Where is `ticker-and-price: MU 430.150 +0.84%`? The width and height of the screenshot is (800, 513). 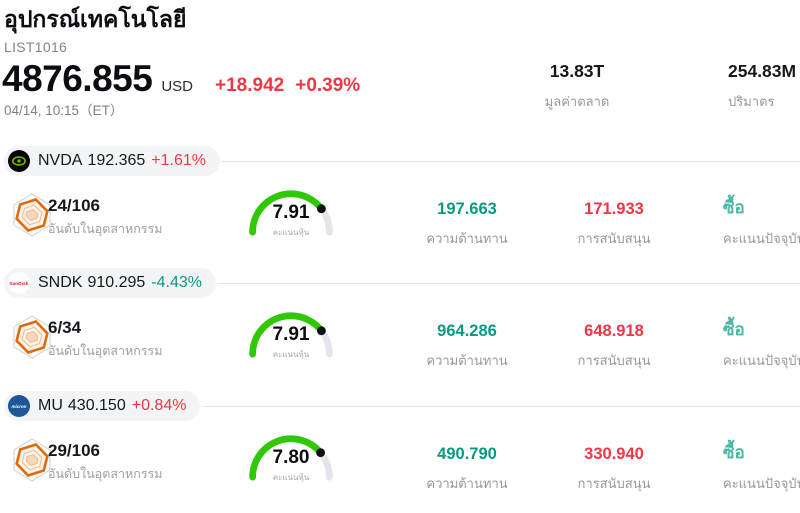
ticker-and-price: MU 430.150 +0.84% is located at coordinates (112, 405).